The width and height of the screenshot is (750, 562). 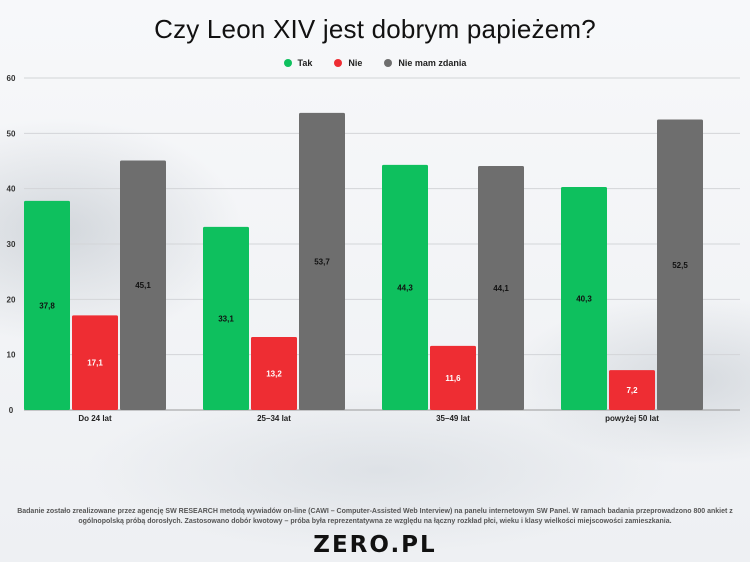 I want to click on data-label: 11,6, so click(x=453, y=378).